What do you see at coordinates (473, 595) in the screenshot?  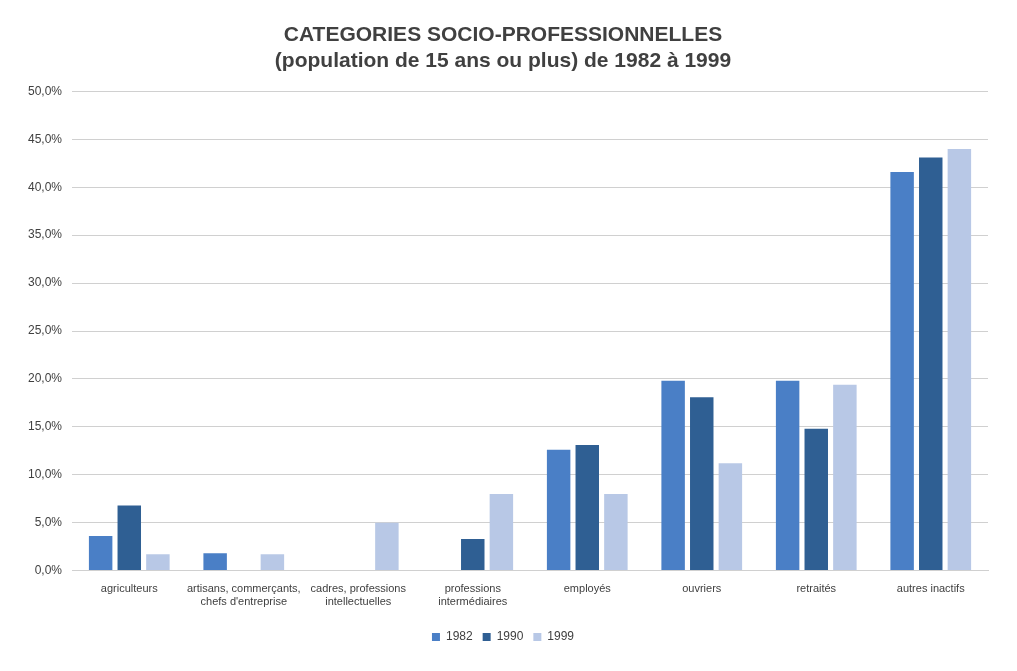 I see `x-tick-label: professions intermédiaires` at bounding box center [473, 595].